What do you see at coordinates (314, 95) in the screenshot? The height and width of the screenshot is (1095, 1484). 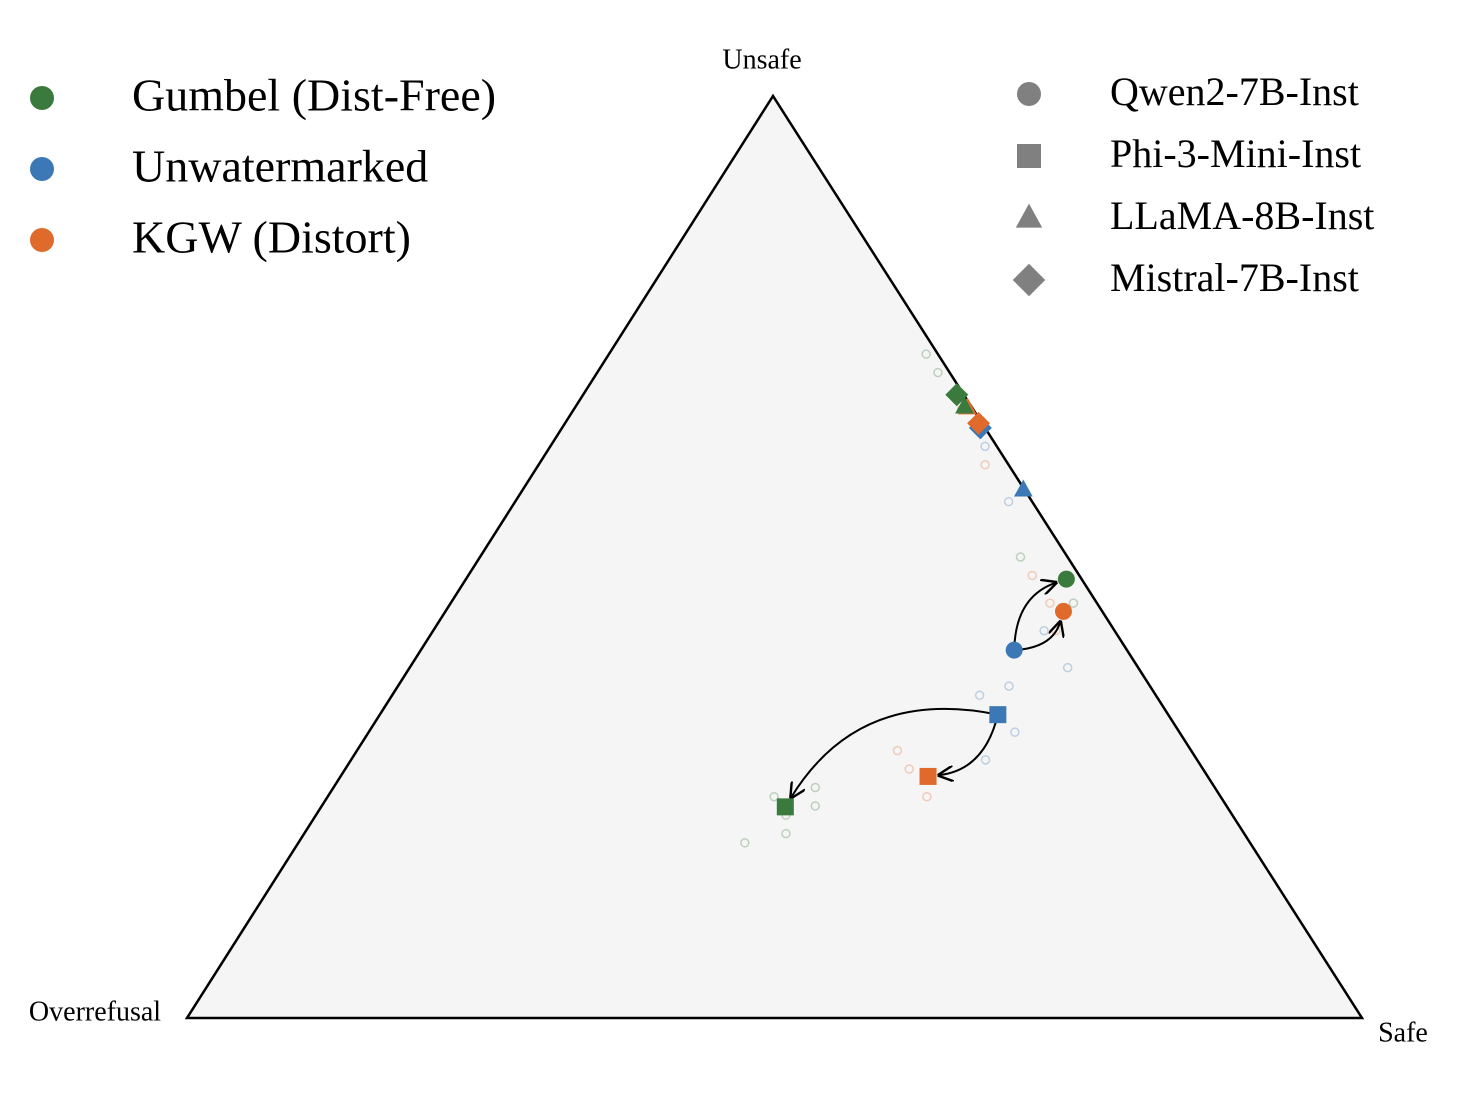 I see `legend-label: Gumbel (Dist-Free)` at bounding box center [314, 95].